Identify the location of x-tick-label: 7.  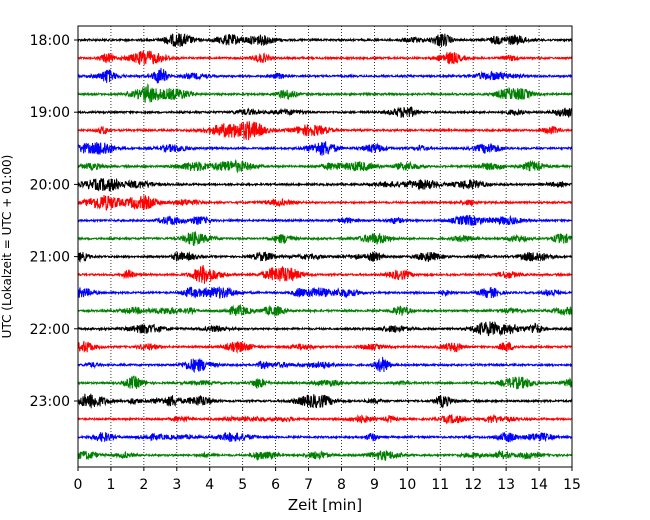
(308, 485).